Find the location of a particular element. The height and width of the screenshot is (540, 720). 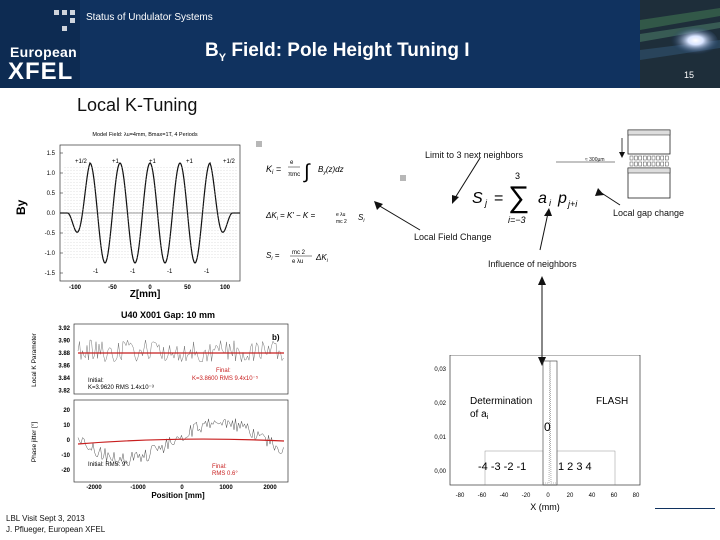

field-xlabel: Z[mm] is located at coordinates (145, 294).